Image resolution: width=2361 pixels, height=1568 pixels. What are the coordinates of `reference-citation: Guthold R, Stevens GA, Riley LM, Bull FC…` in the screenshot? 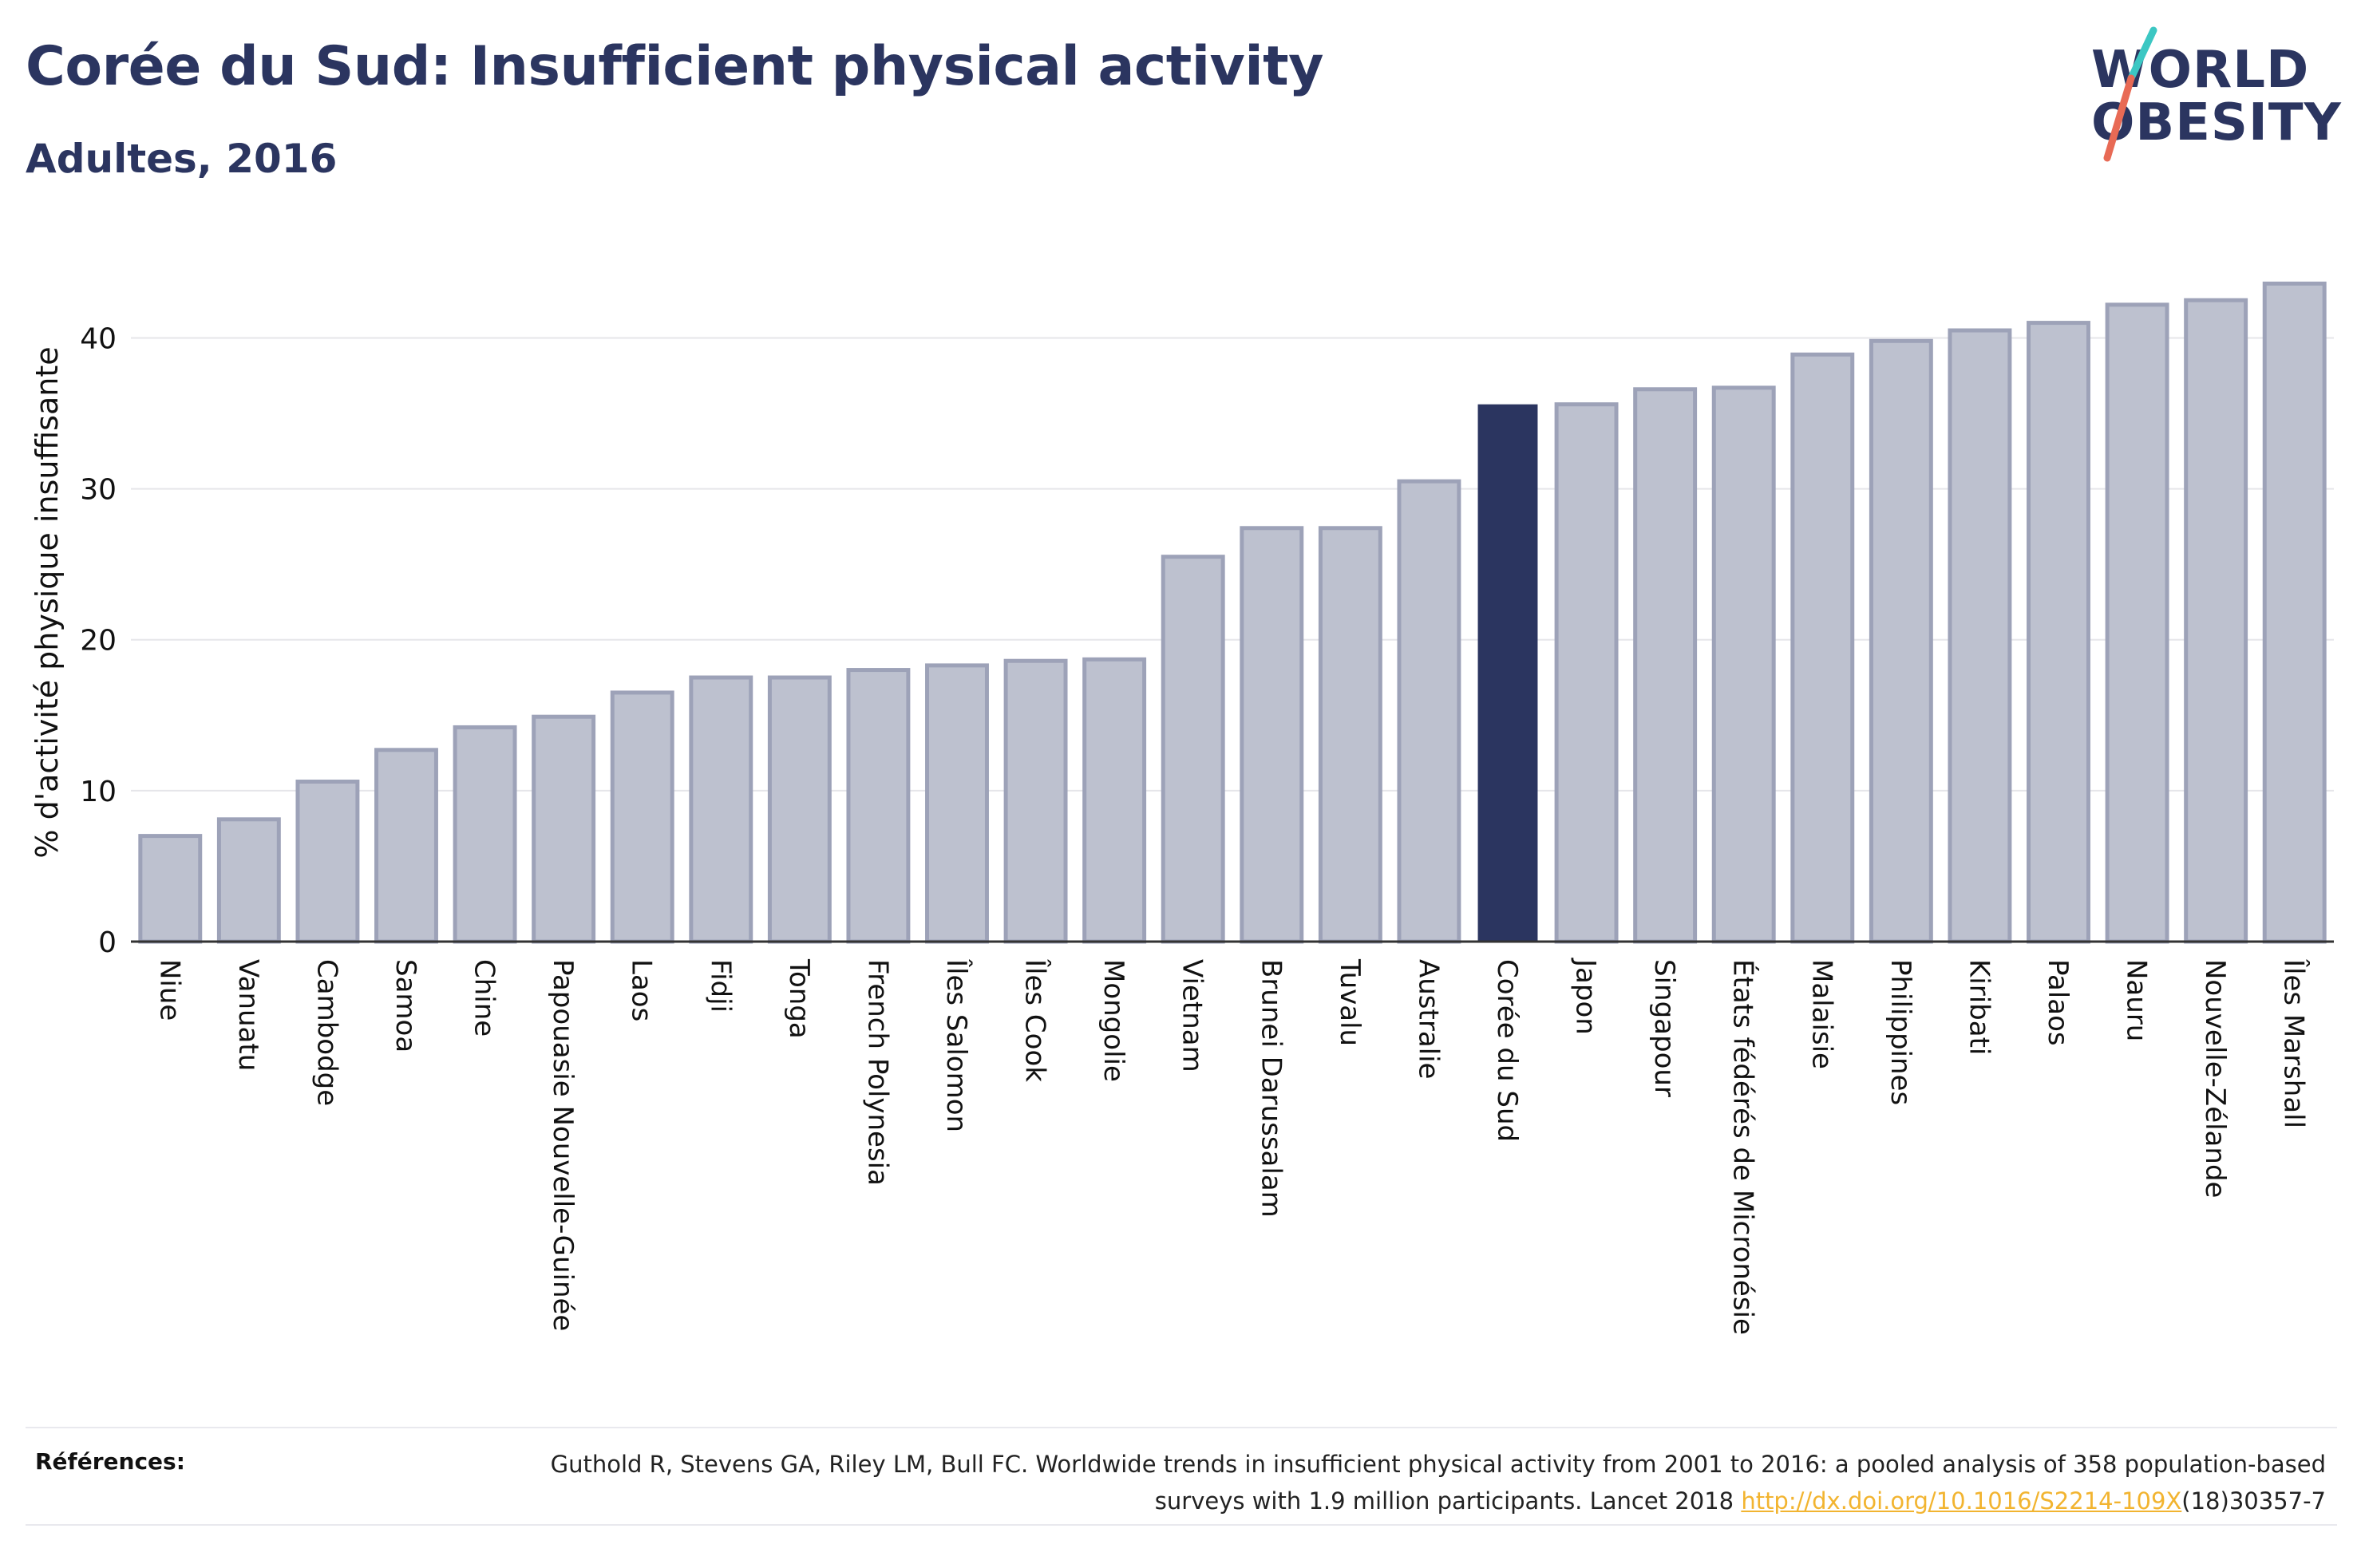 It's located at (1438, 1483).